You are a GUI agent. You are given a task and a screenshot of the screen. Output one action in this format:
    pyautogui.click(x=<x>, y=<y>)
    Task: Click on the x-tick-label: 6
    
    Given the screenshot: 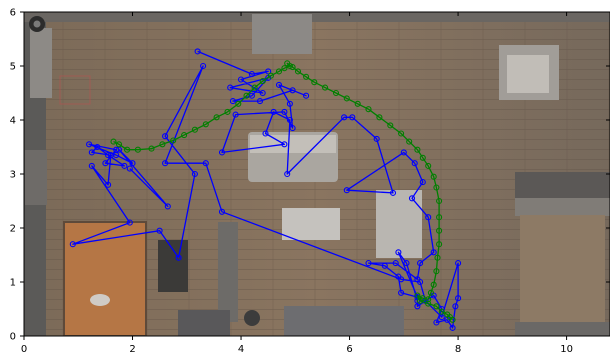 What is the action you would take?
    pyautogui.click(x=349, y=349)
    